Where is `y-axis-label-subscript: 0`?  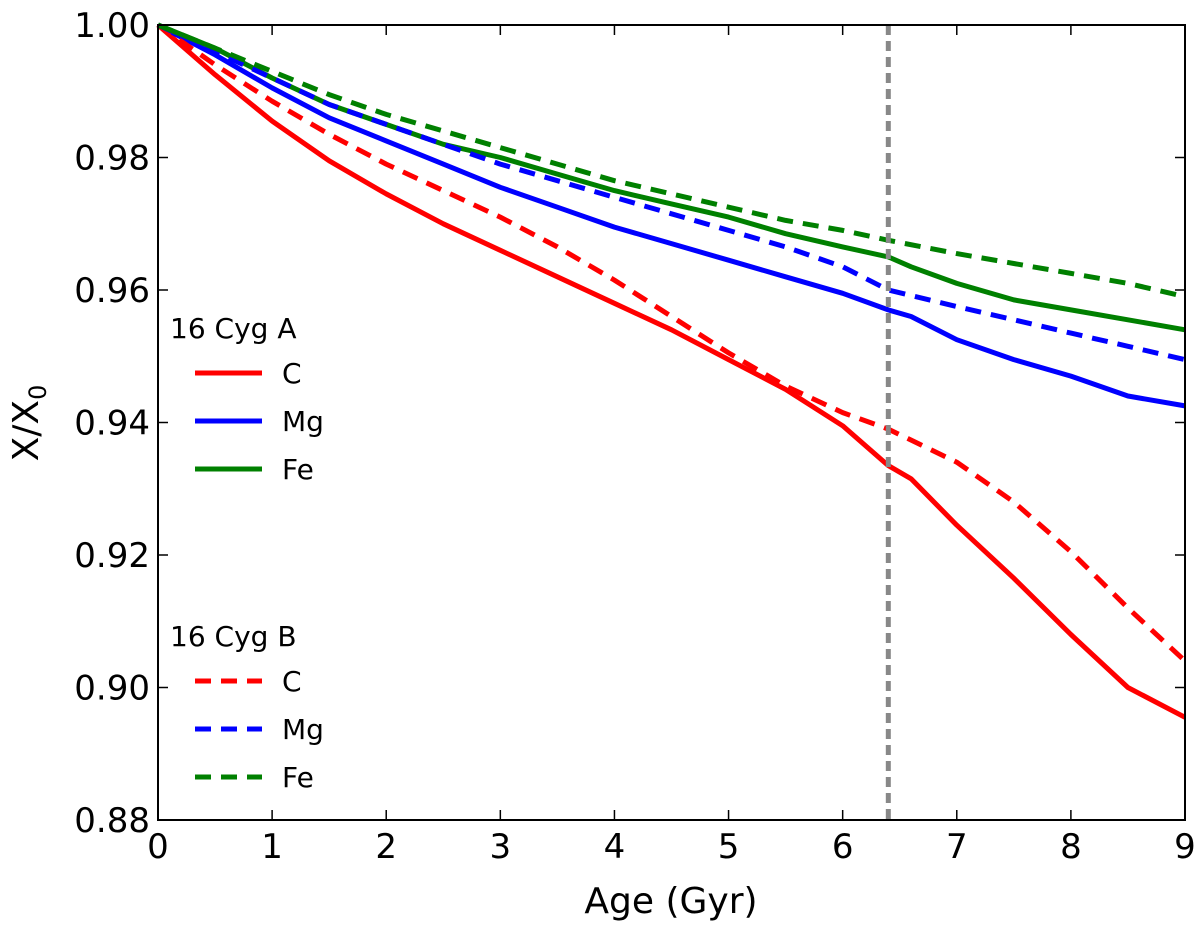
y-axis-label-subscript: 0 is located at coordinates (38, 392).